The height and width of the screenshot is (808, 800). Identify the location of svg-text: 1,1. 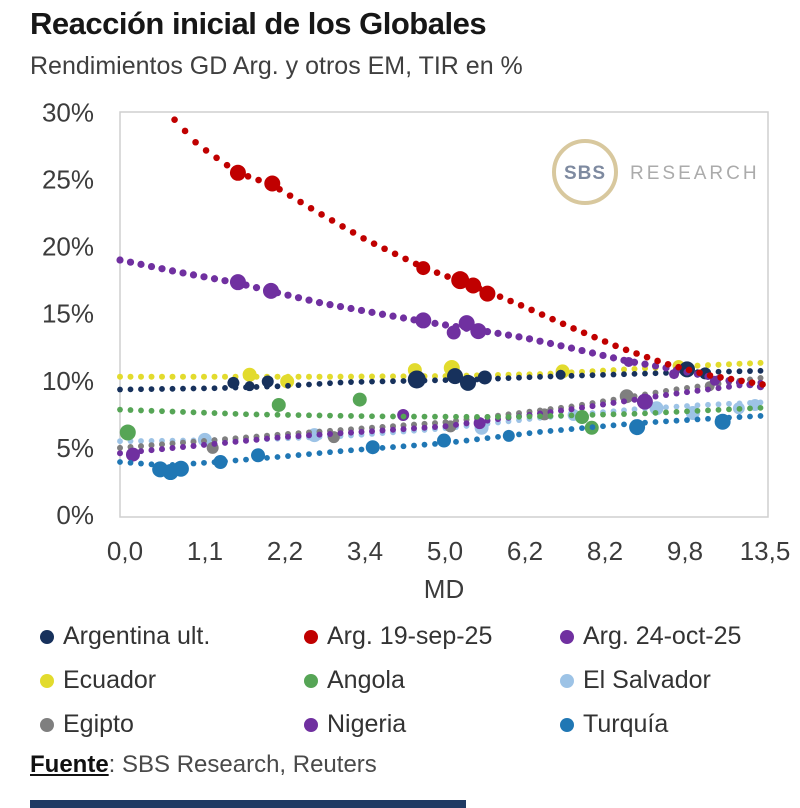
(205, 551).